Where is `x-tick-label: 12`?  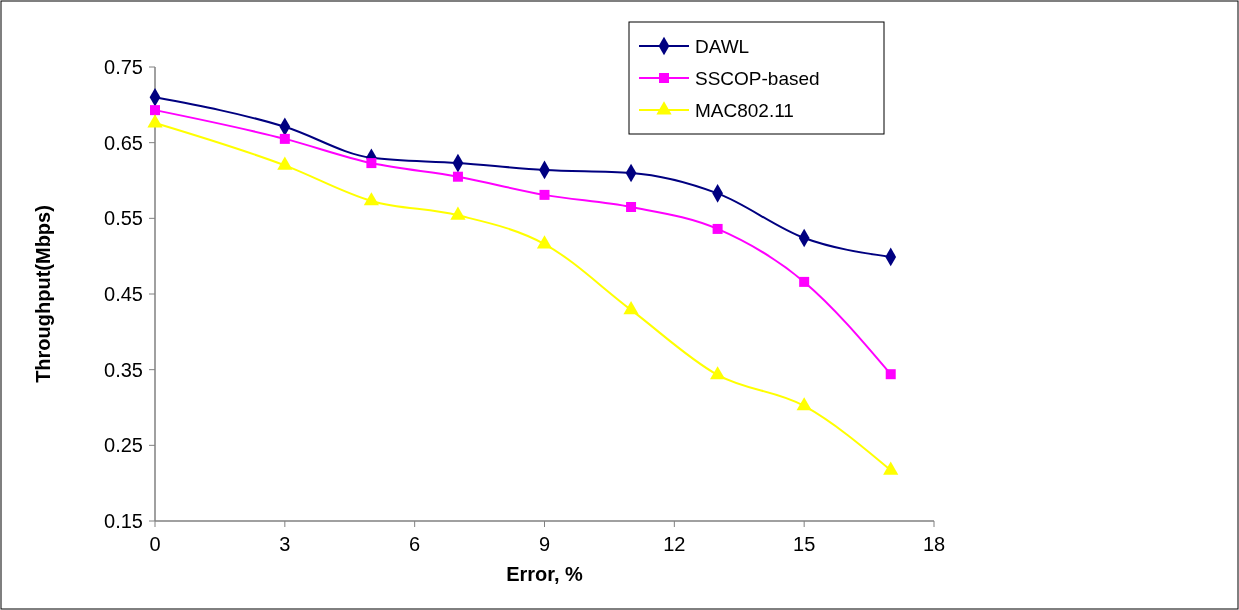 x-tick-label: 12 is located at coordinates (674, 544).